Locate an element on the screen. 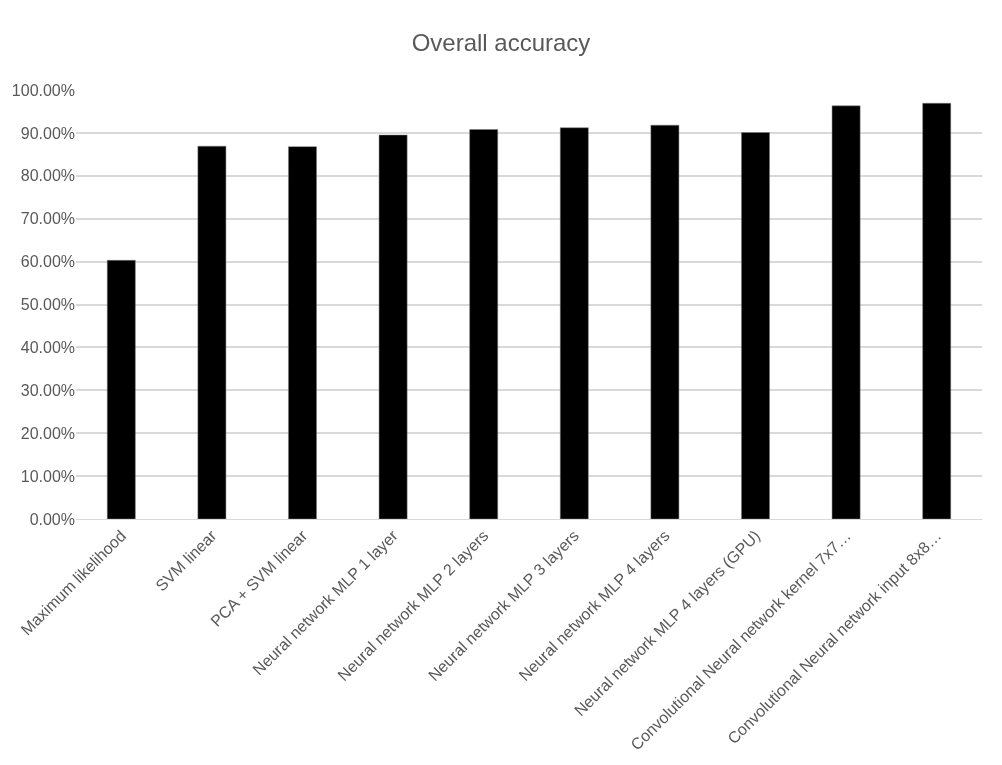  y-tick-label: 70.00% is located at coordinates (47, 219).